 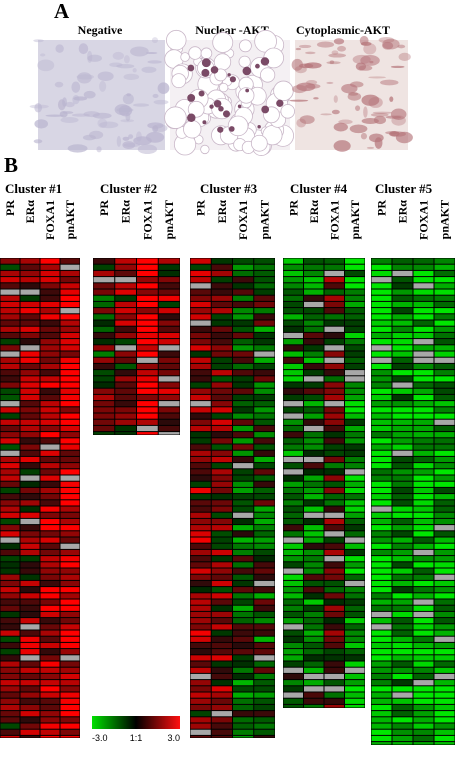 I want to click on column-label: ERα, so click(x=126, y=212).